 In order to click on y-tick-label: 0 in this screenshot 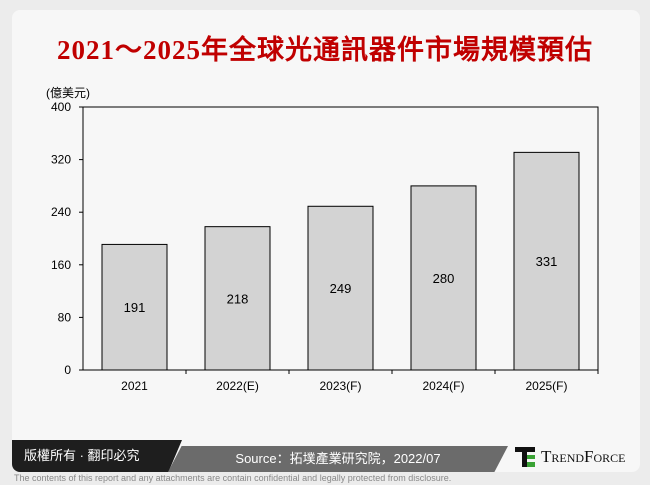, I will do `click(67, 370)`.